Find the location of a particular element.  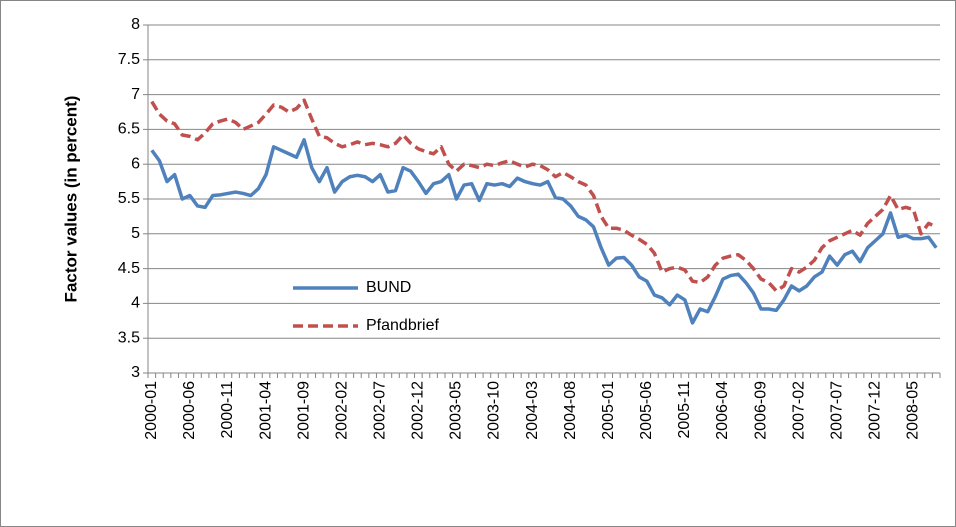

x-tick-label: 2002-07 is located at coordinates (379, 410).